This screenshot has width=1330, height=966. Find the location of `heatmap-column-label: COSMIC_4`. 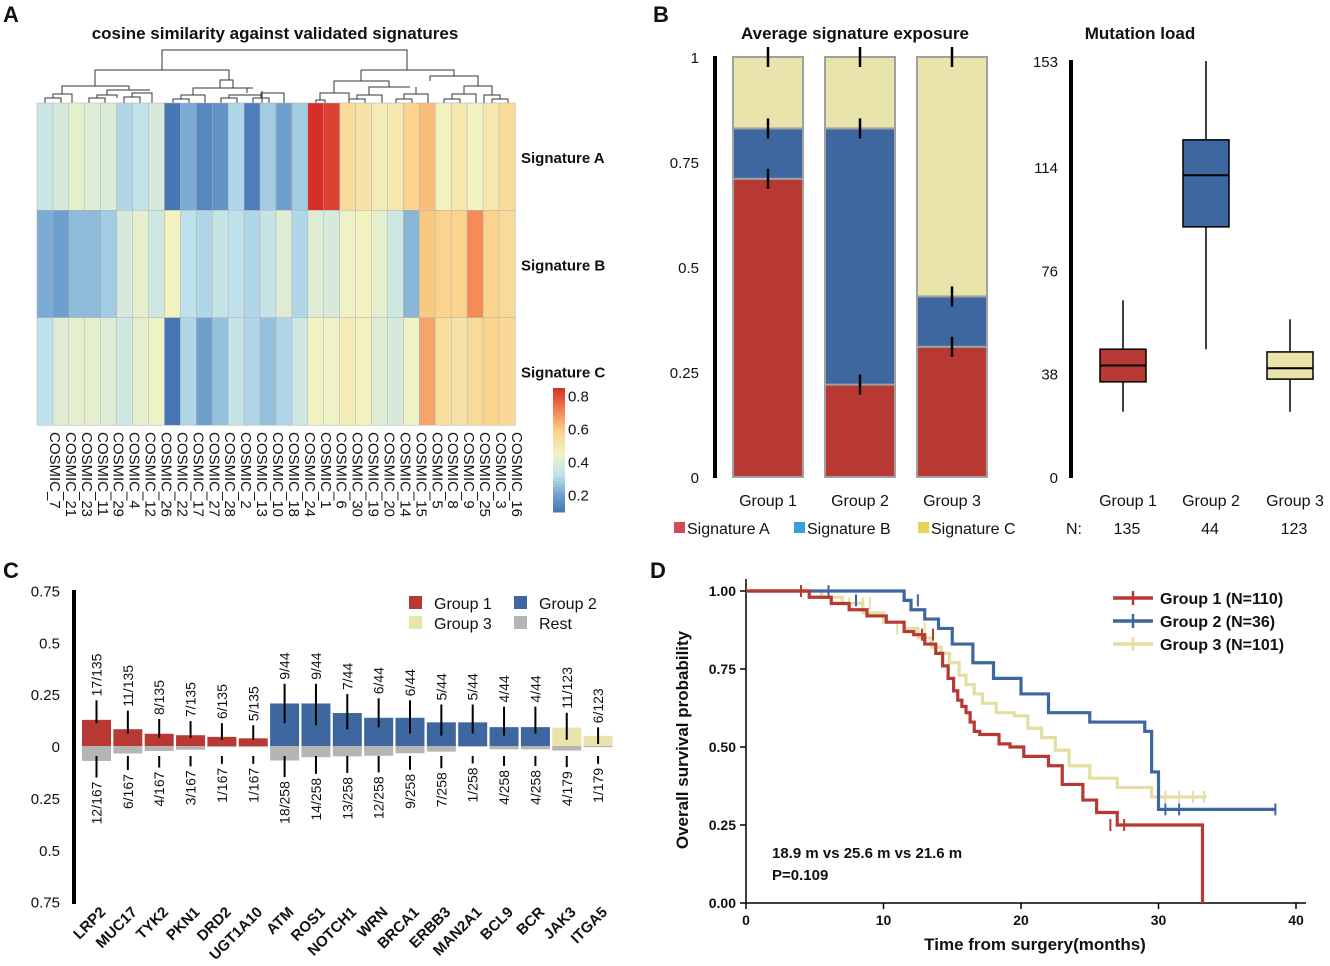

heatmap-column-label: COSMIC_4 is located at coordinates (134, 470).